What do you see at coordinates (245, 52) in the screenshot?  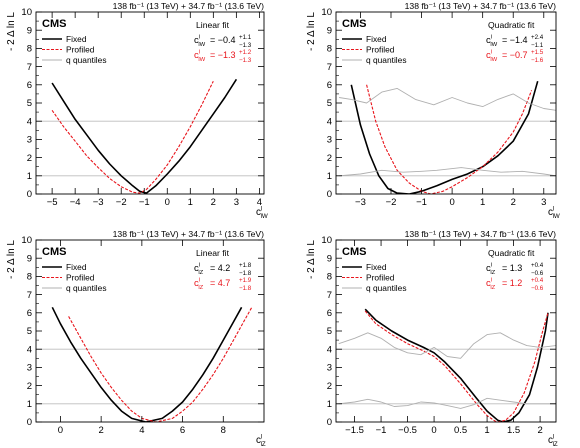 I see `result-err-up: +1.2` at bounding box center [245, 52].